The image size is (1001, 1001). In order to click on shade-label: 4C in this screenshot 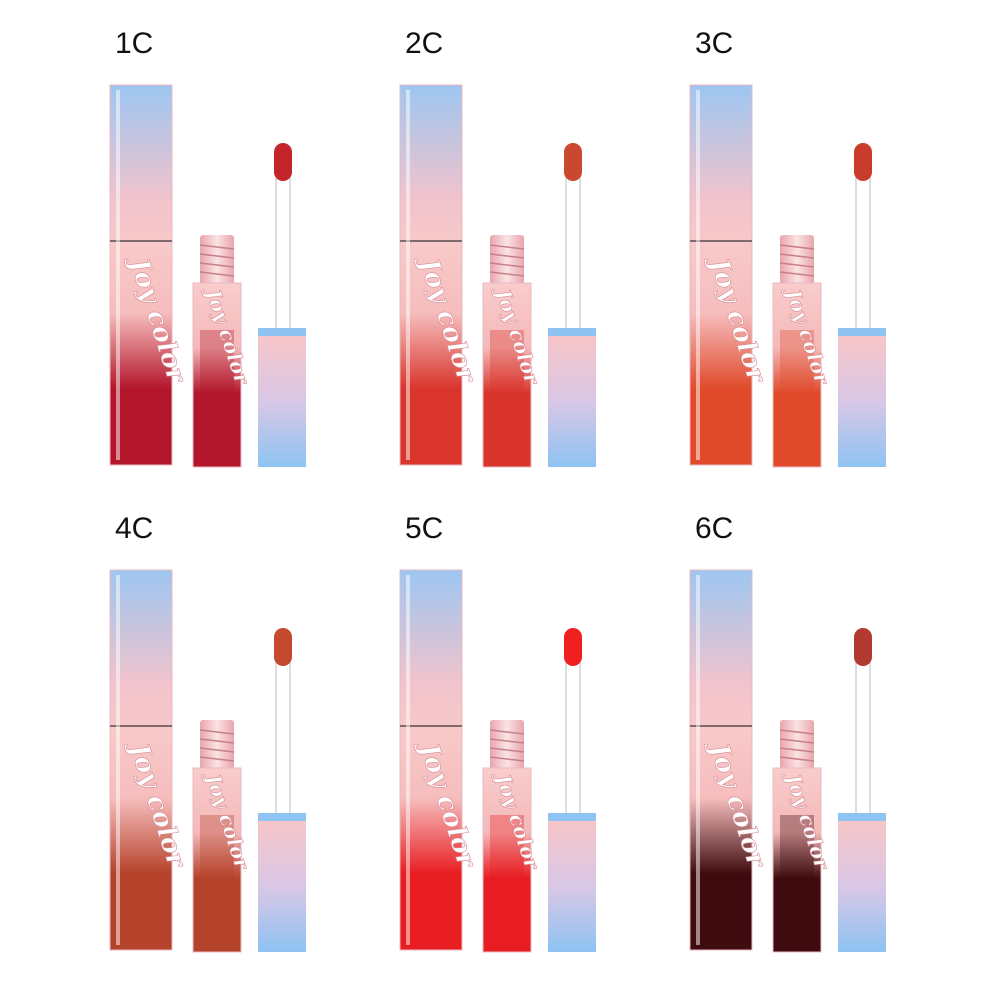, I will do `click(134, 528)`.